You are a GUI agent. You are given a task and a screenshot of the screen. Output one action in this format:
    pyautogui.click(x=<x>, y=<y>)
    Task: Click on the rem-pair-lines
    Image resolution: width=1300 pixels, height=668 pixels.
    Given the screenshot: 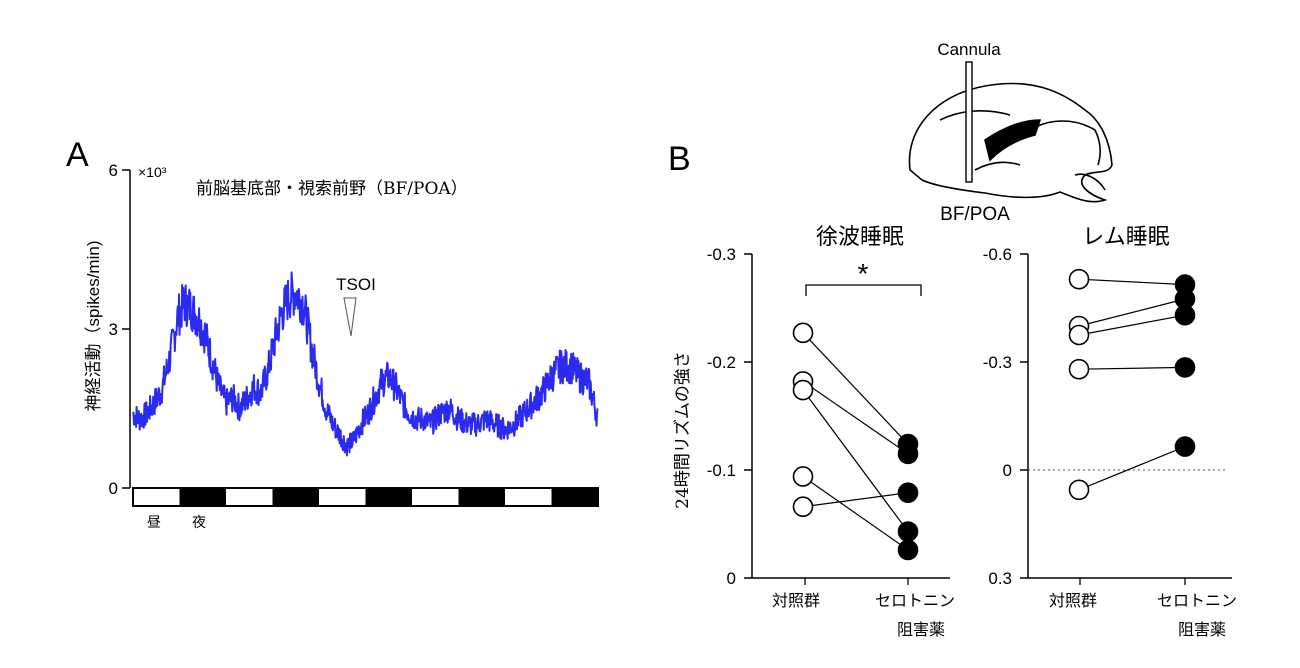 What is the action you would take?
    pyautogui.click(x=1132, y=384)
    